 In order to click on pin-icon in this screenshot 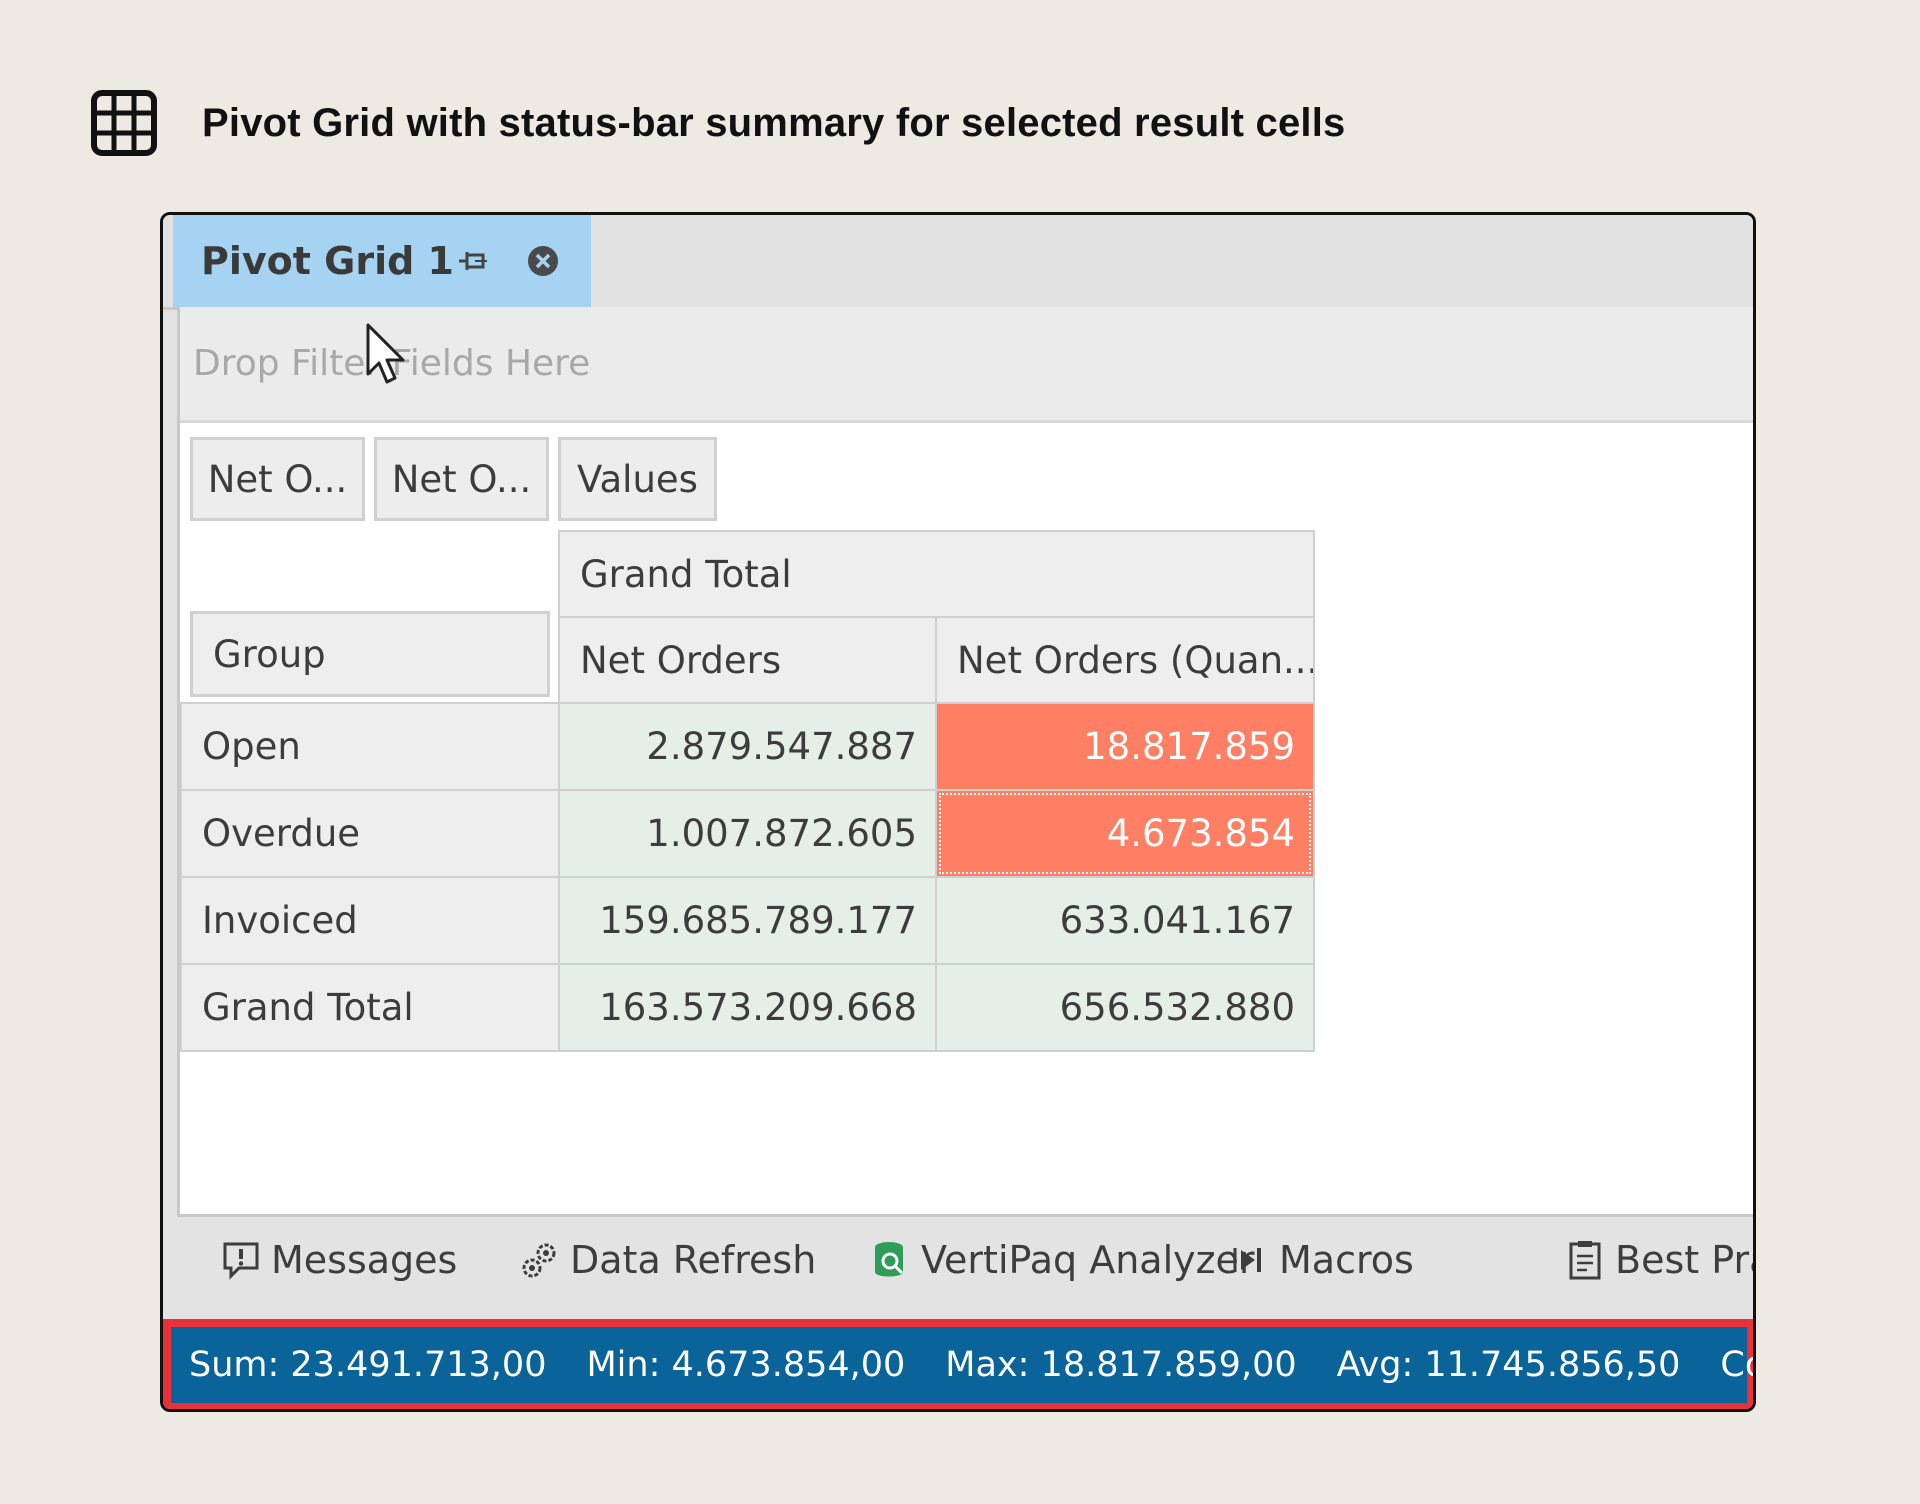, I will do `click(473, 261)`.